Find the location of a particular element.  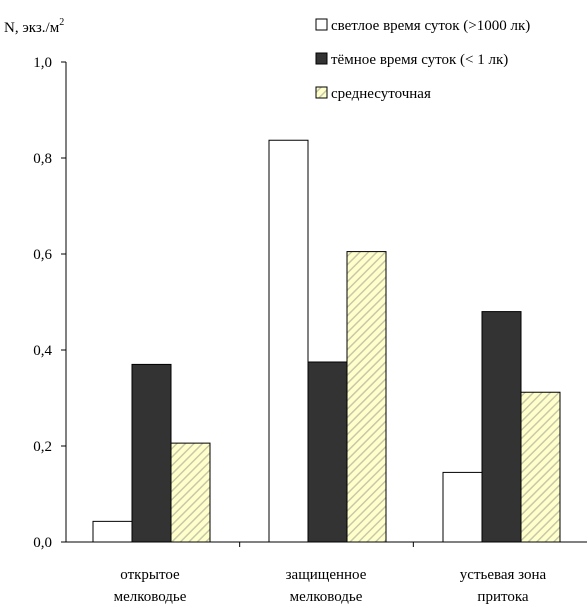

y-tick-label: 1,0 is located at coordinates (42, 63).